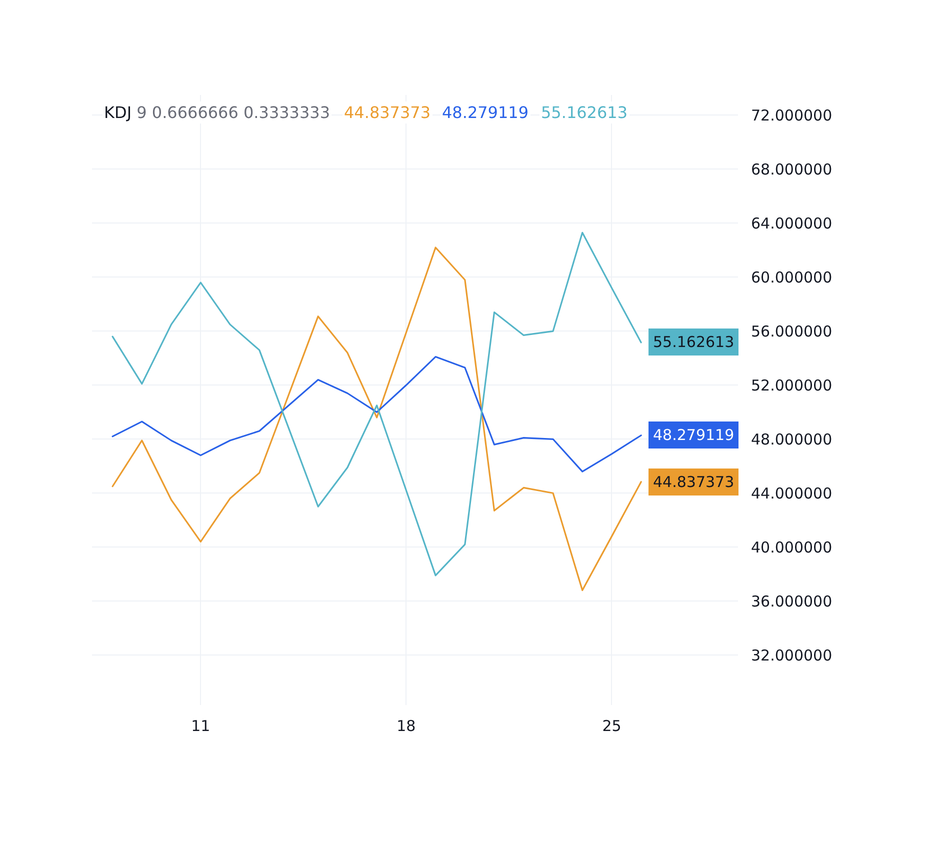 The height and width of the screenshot is (866, 932). What do you see at coordinates (693, 482) in the screenshot?
I see `data-label: 44.837373` at bounding box center [693, 482].